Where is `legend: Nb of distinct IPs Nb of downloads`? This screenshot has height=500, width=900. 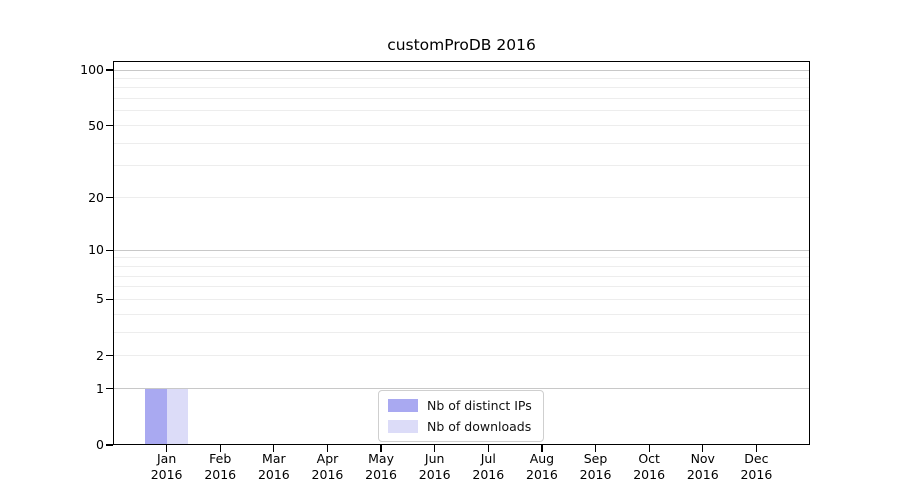 legend: Nb of distinct IPs Nb of downloads is located at coordinates (461, 416).